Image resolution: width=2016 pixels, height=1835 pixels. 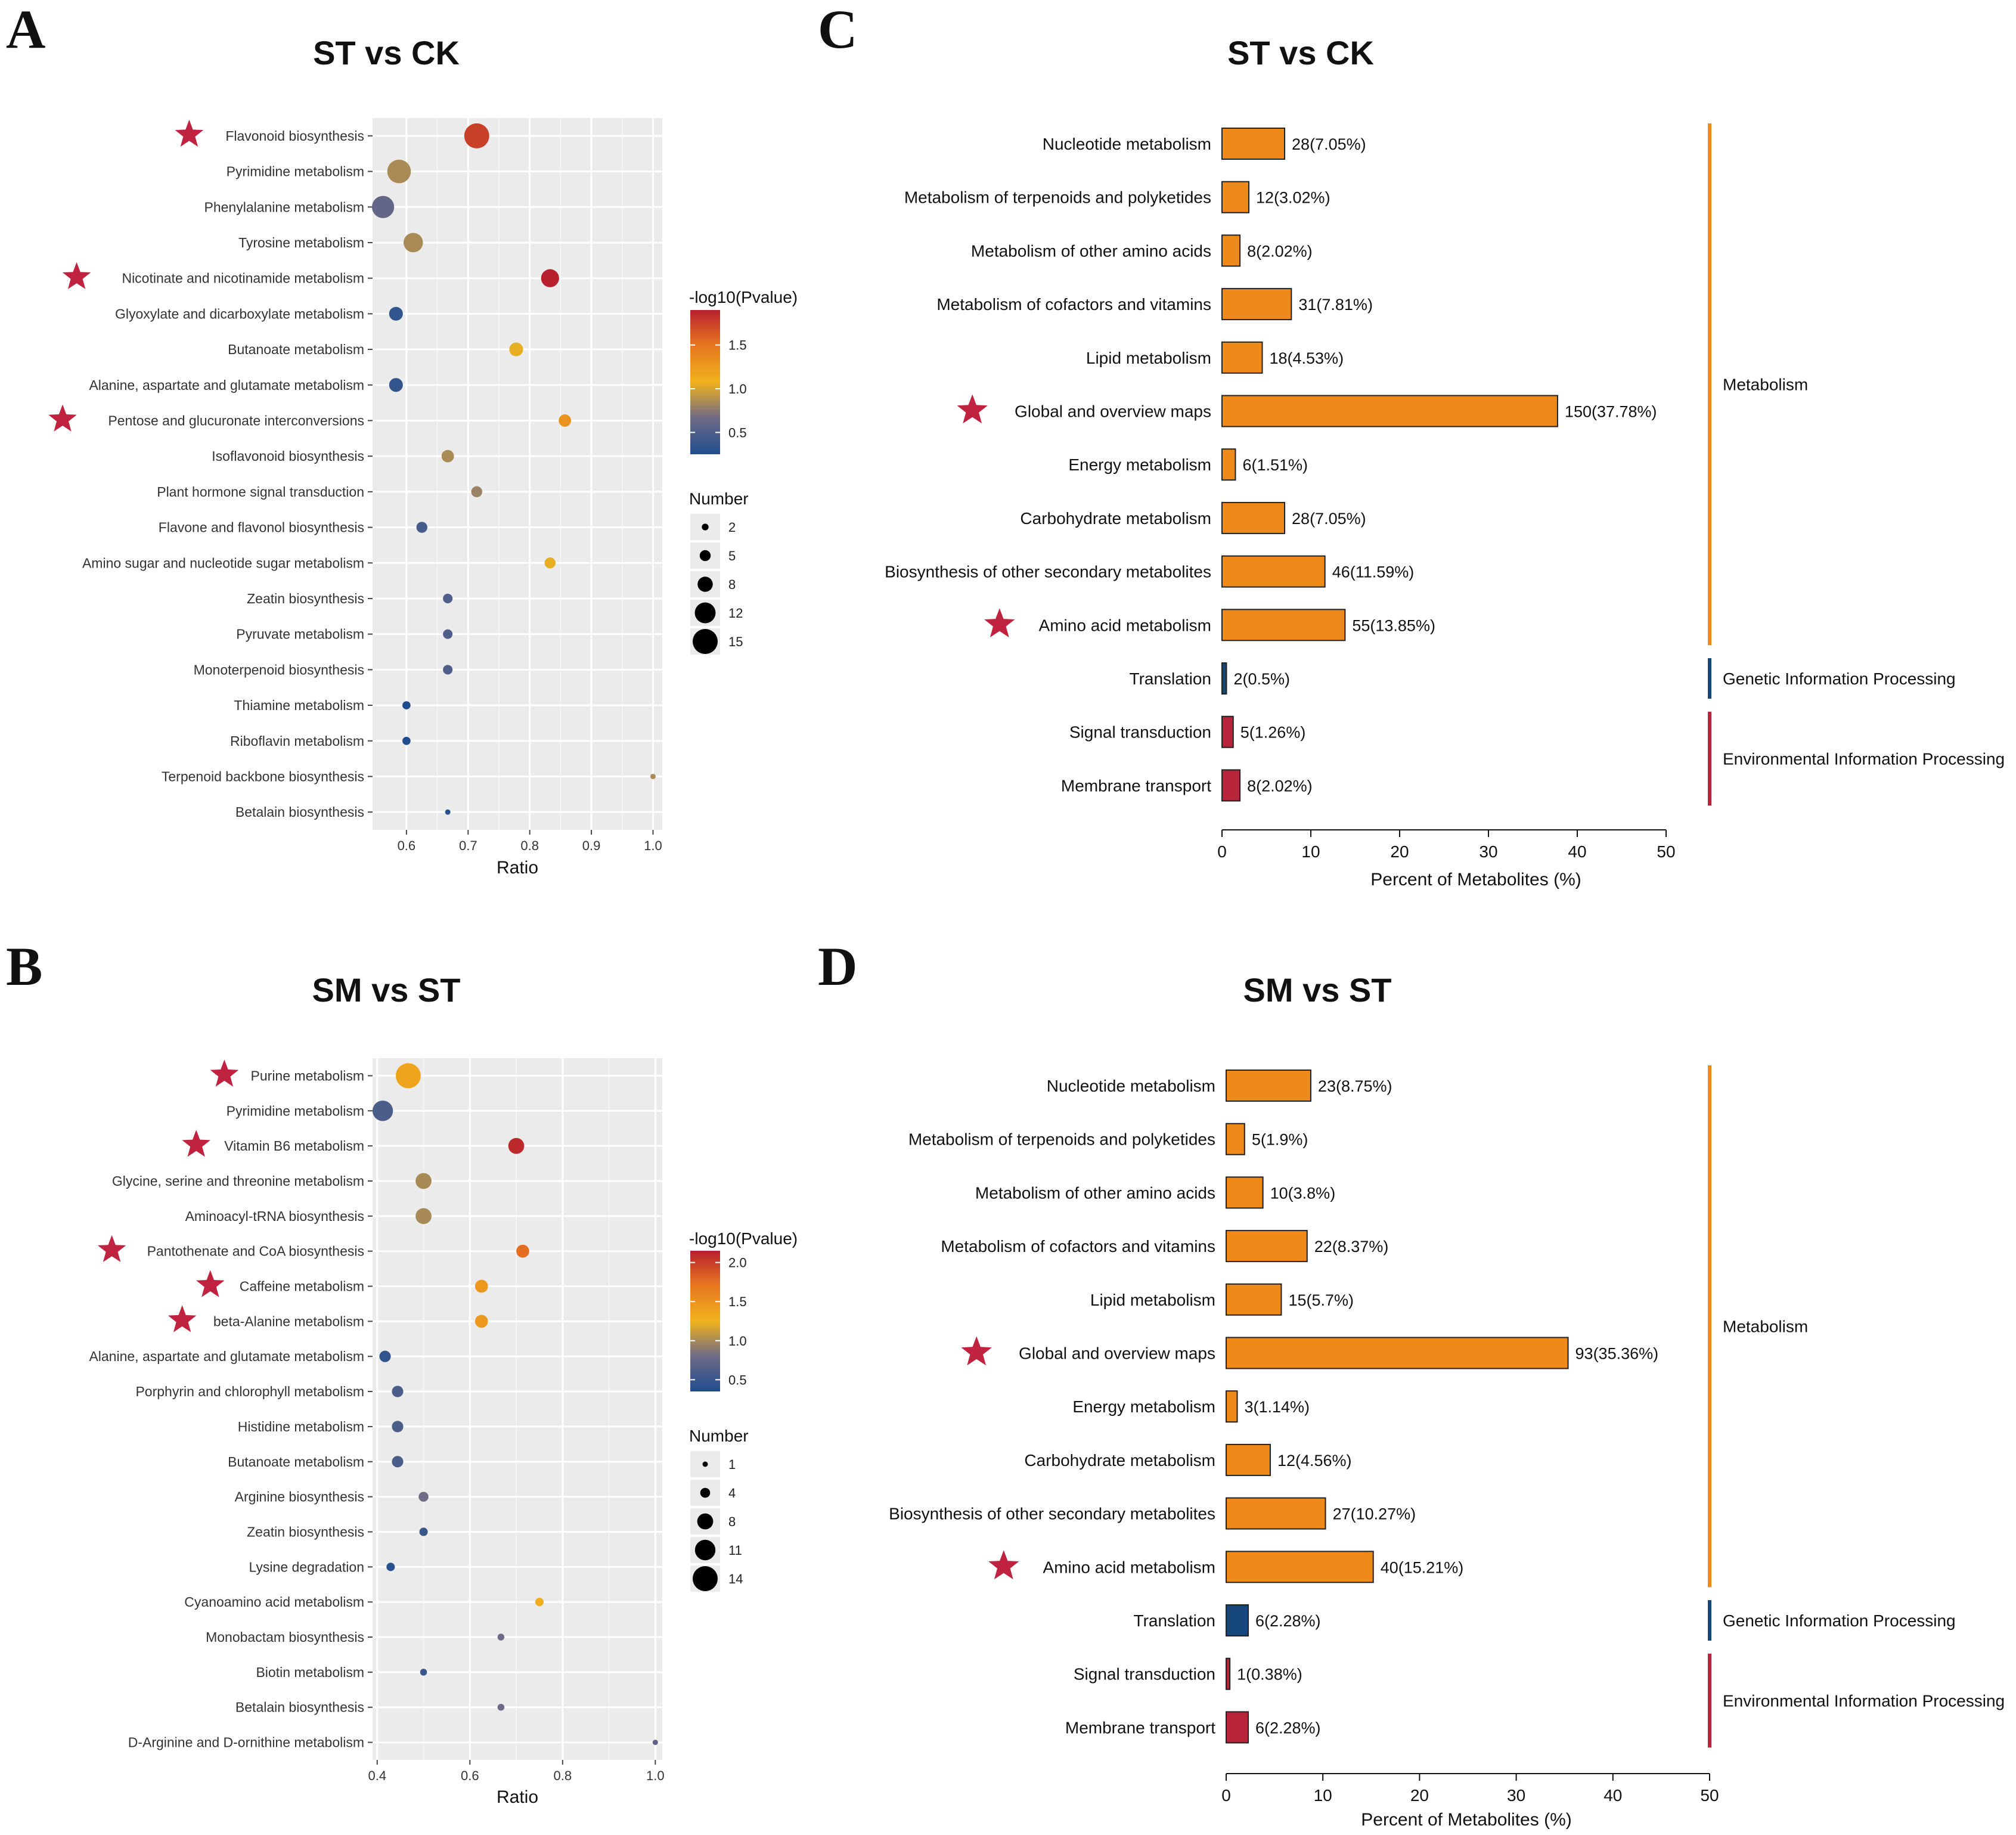 What do you see at coordinates (408, 1076) in the screenshot?
I see `bubble-purine-metabolism` at bounding box center [408, 1076].